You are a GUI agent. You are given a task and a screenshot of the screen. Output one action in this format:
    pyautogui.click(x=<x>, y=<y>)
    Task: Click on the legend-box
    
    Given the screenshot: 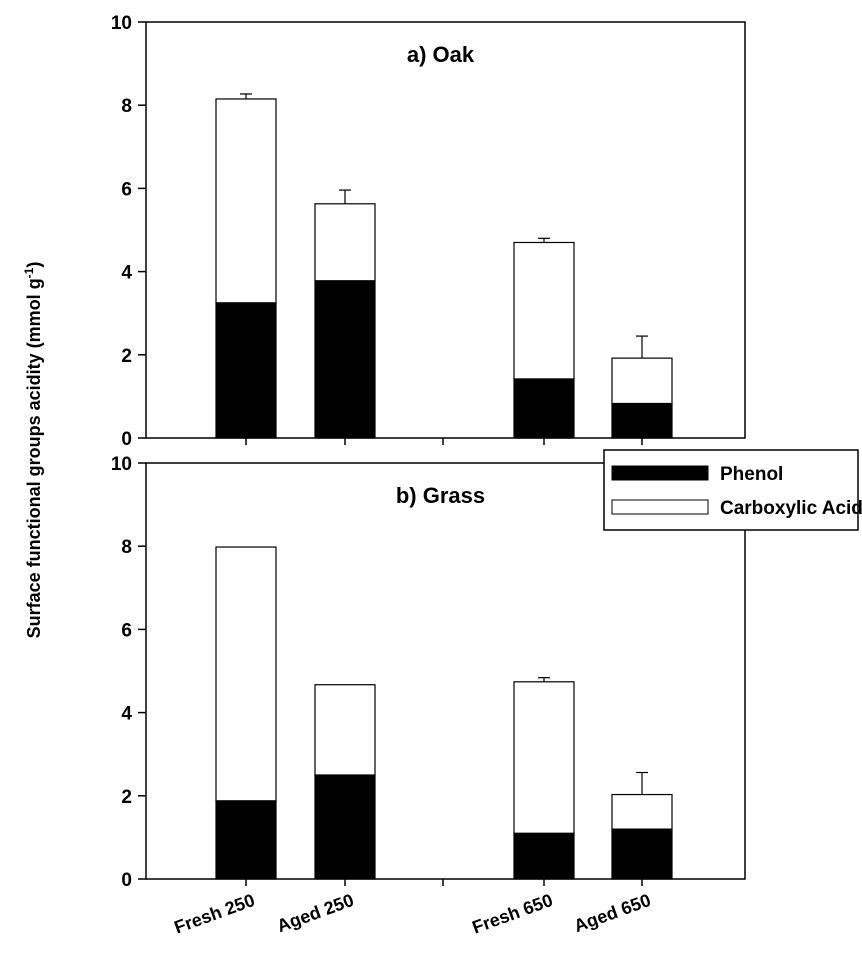 What is the action you would take?
    pyautogui.click(x=731, y=490)
    